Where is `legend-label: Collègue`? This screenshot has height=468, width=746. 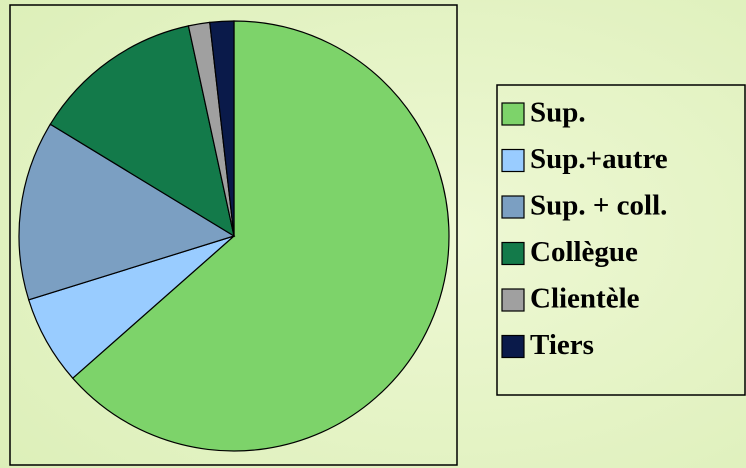
legend-label: Collègue is located at coordinates (584, 252).